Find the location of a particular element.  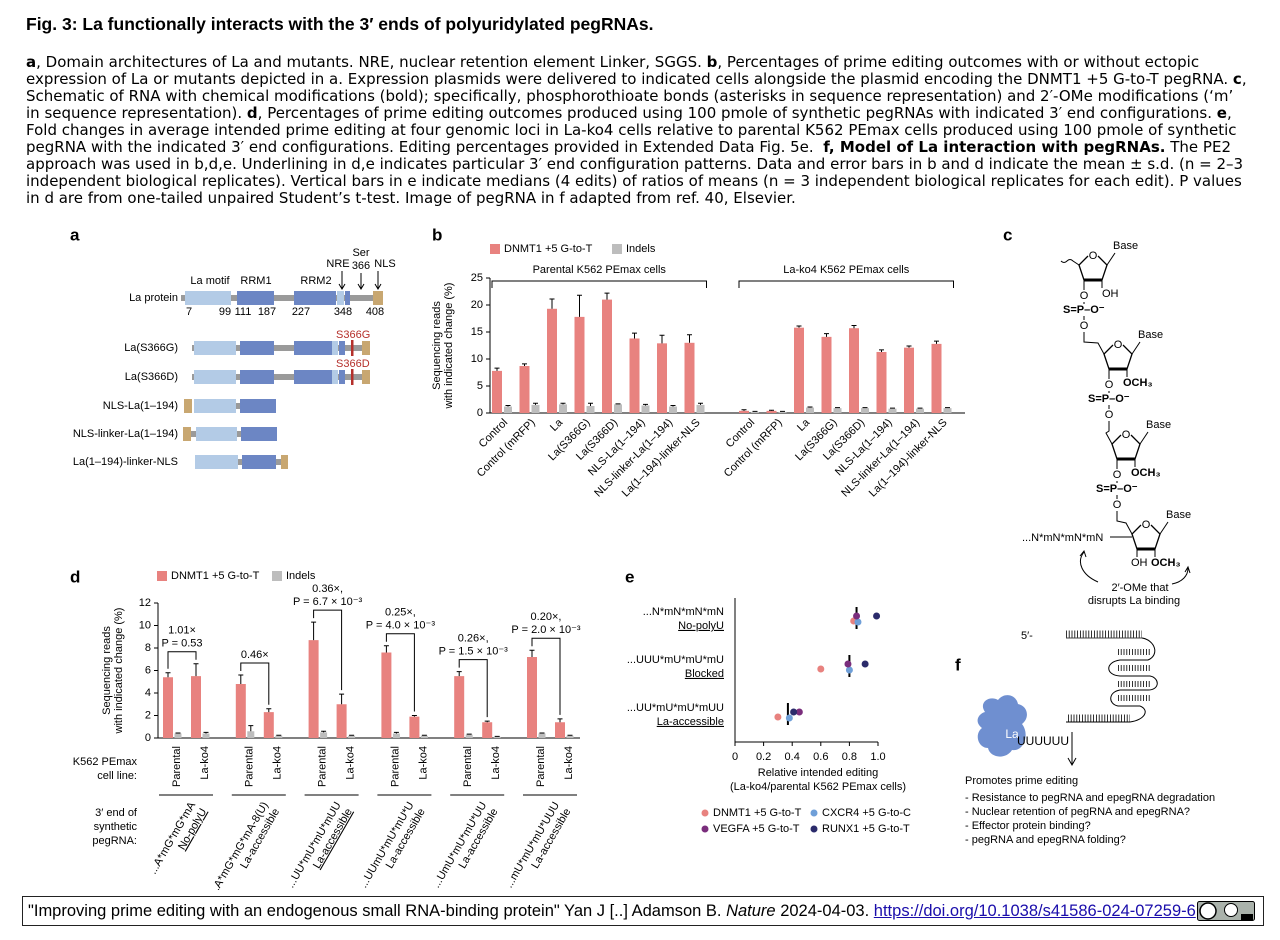

residue: 187 is located at coordinates (267, 312).